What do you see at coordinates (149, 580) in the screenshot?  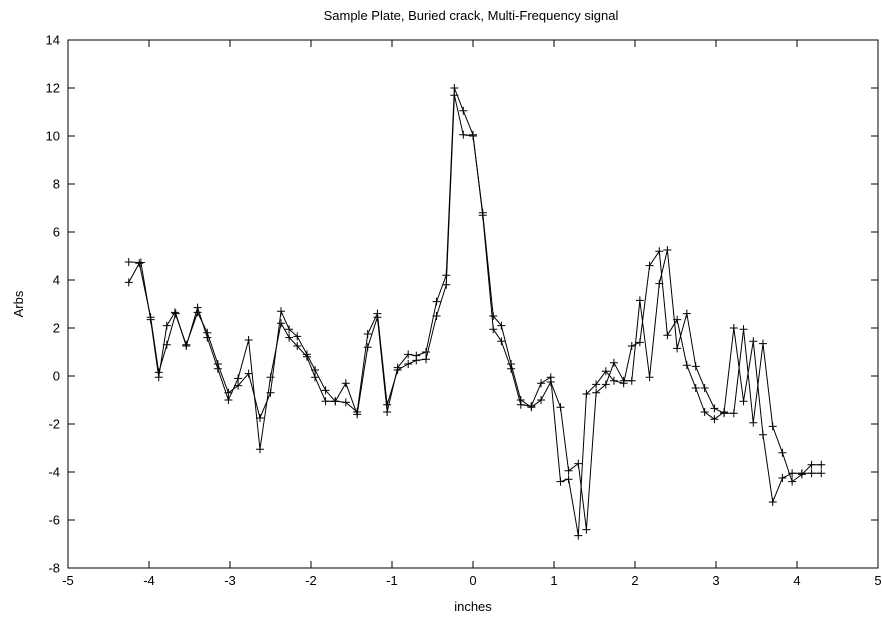 I see `x-tick-label: -4` at bounding box center [149, 580].